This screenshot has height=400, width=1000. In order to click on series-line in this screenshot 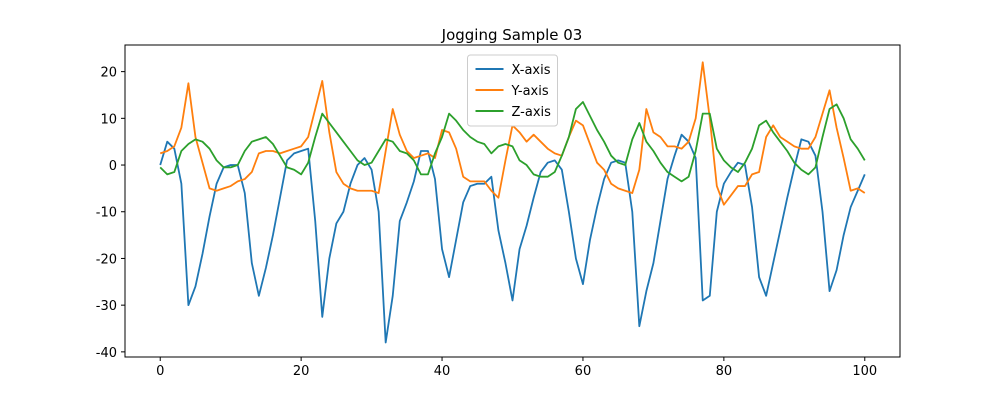, I will do `click(512, 142)`.